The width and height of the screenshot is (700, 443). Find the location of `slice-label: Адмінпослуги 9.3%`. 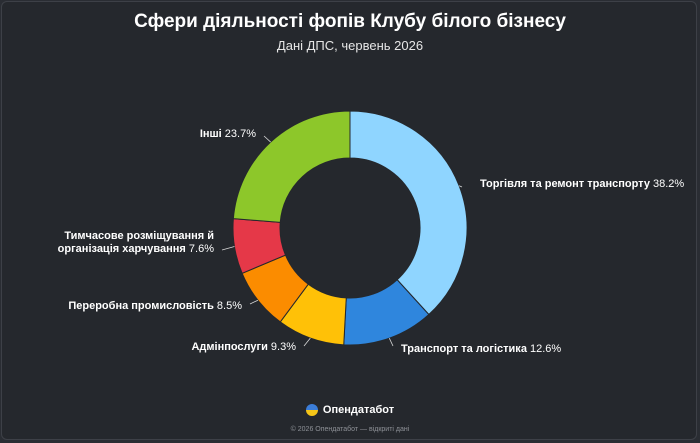

slice-label: Адмінпослуги 9.3% is located at coordinates (243, 347).